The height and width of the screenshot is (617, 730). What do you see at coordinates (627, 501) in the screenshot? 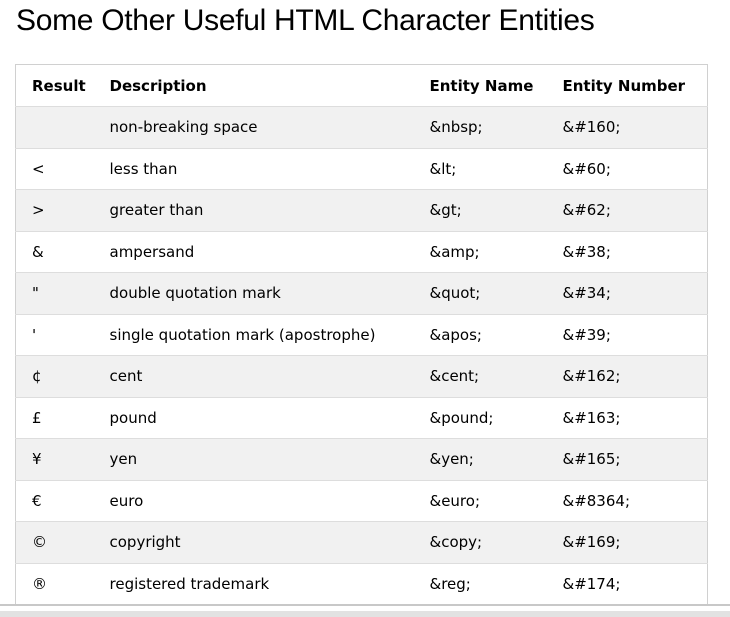
I see `cell-entity-number: &#8364;` at bounding box center [627, 501].